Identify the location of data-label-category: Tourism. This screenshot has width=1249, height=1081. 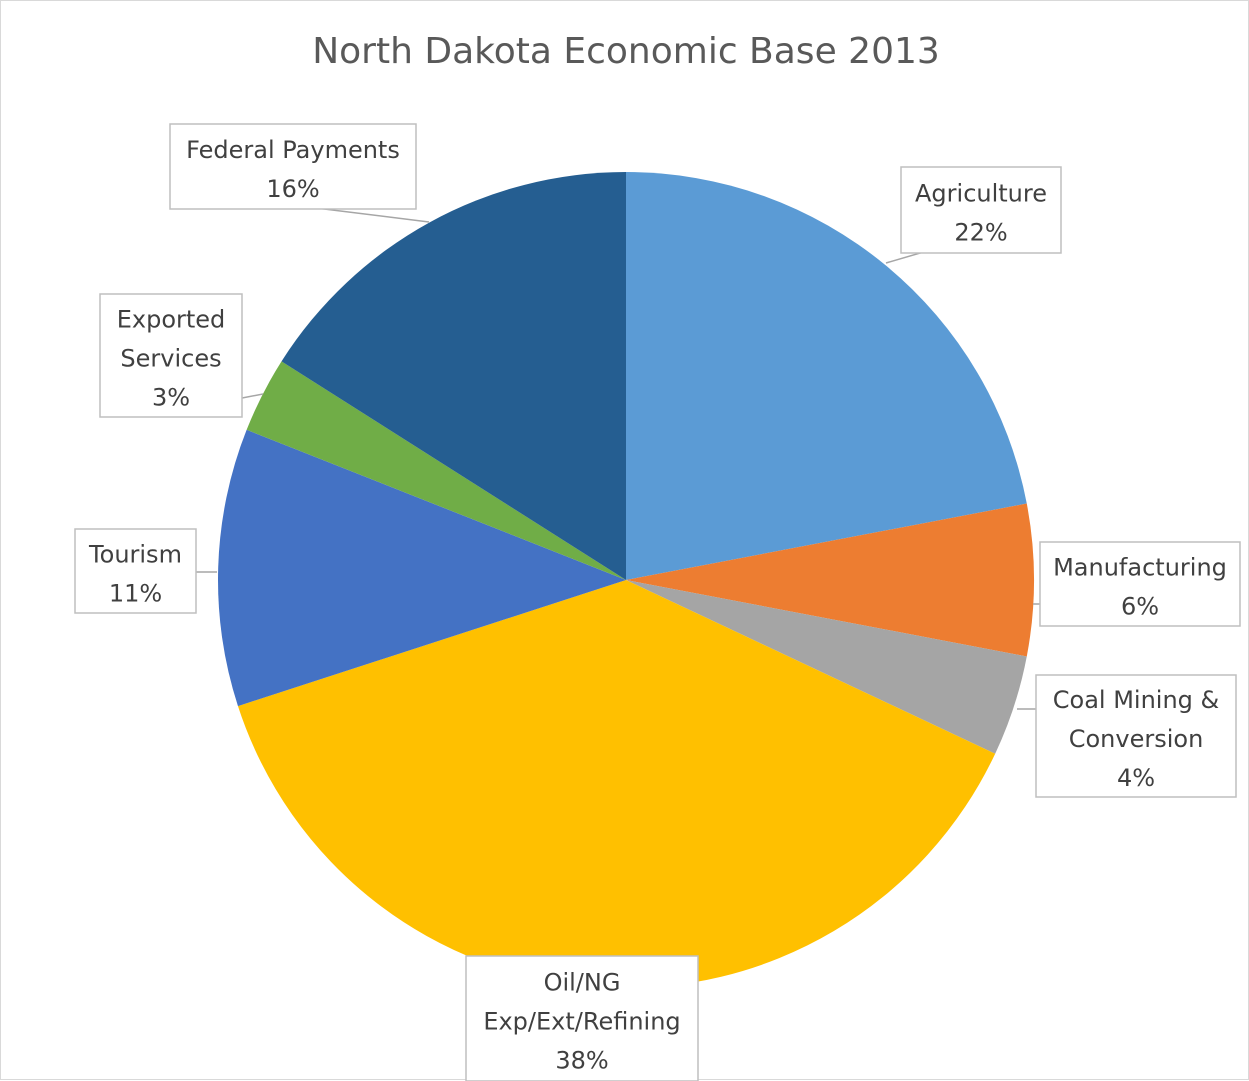
(135, 554).